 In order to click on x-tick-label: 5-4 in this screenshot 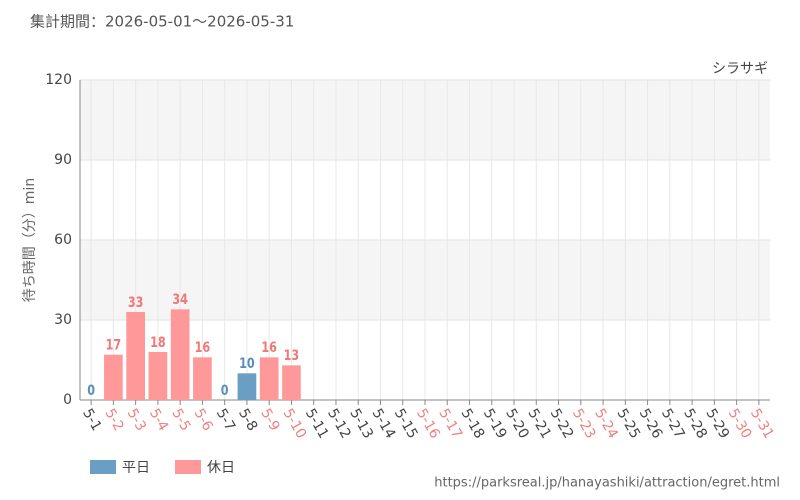, I will do `click(158, 420)`.